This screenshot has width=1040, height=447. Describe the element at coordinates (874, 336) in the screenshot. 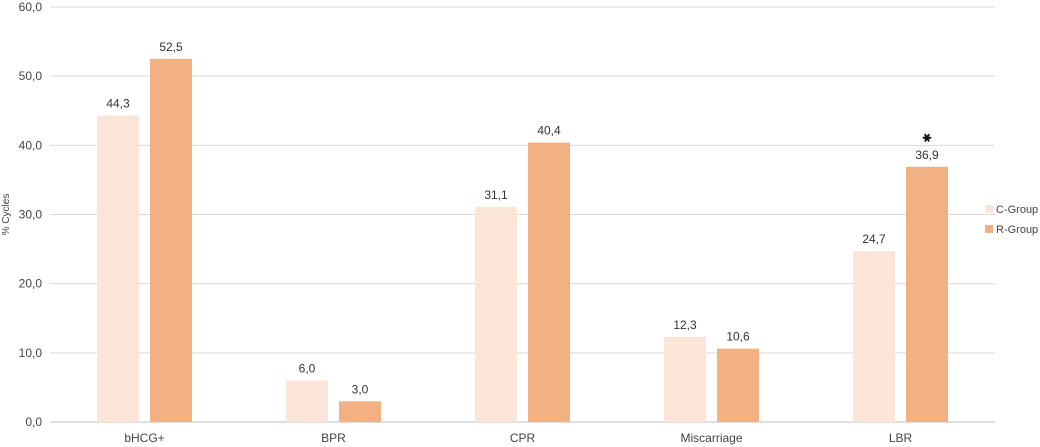

I see `bar-c-group-lbr` at that location.